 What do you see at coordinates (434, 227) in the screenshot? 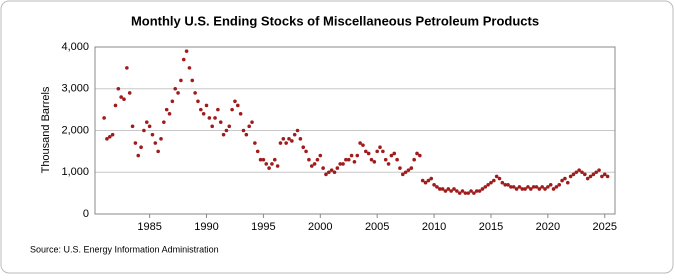
I see `x-tick-label: 2010` at bounding box center [434, 227].